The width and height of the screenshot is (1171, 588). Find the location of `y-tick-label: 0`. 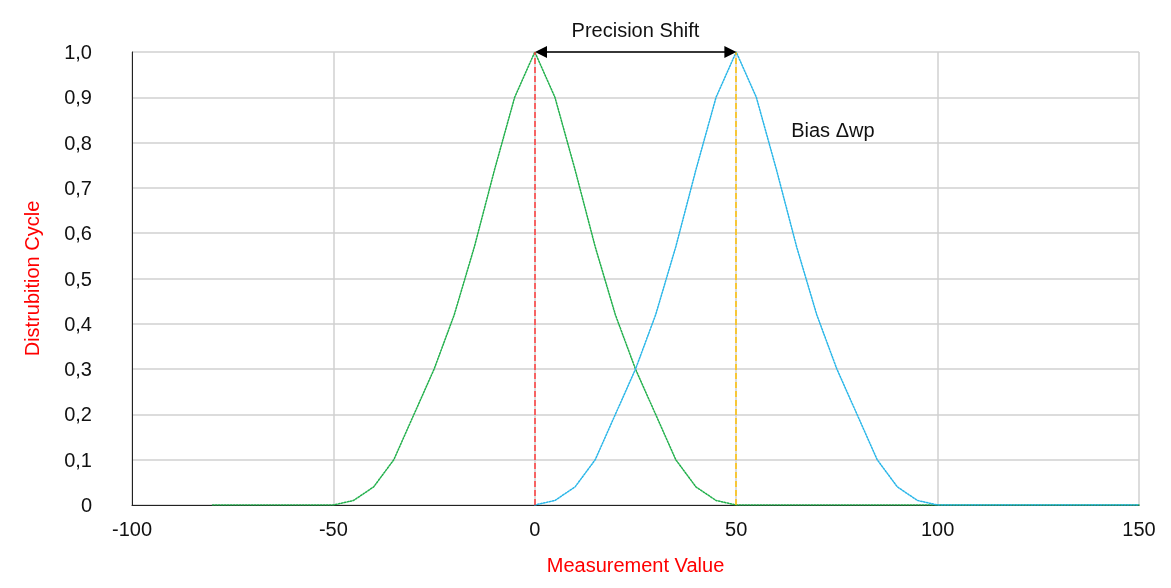

y-tick-label: 0 is located at coordinates (86, 505).